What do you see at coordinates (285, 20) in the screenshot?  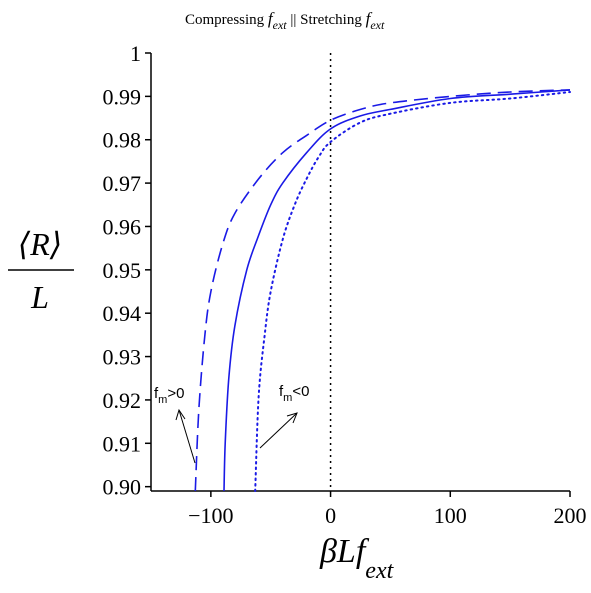 I see `chart-title: Compressing fext || Stretching fext` at bounding box center [285, 20].